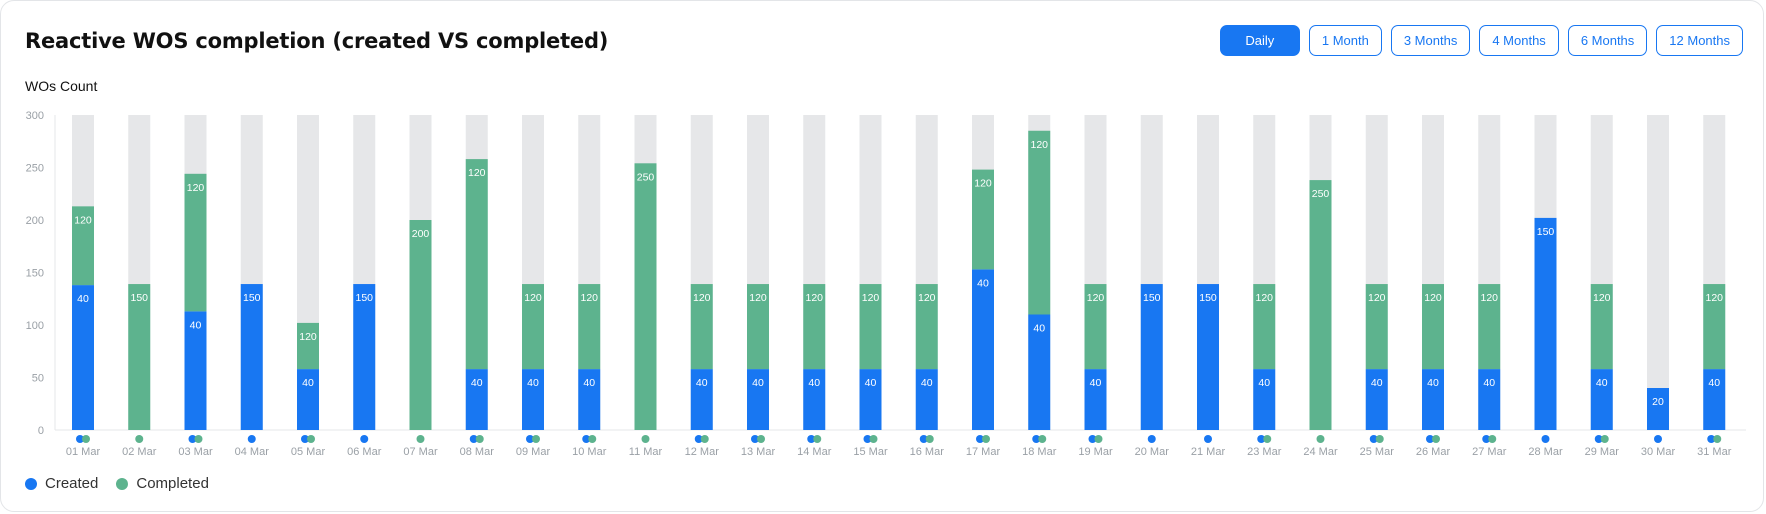  What do you see at coordinates (589, 452) in the screenshot?
I see `x-tick-label: 10 Mar` at bounding box center [589, 452].